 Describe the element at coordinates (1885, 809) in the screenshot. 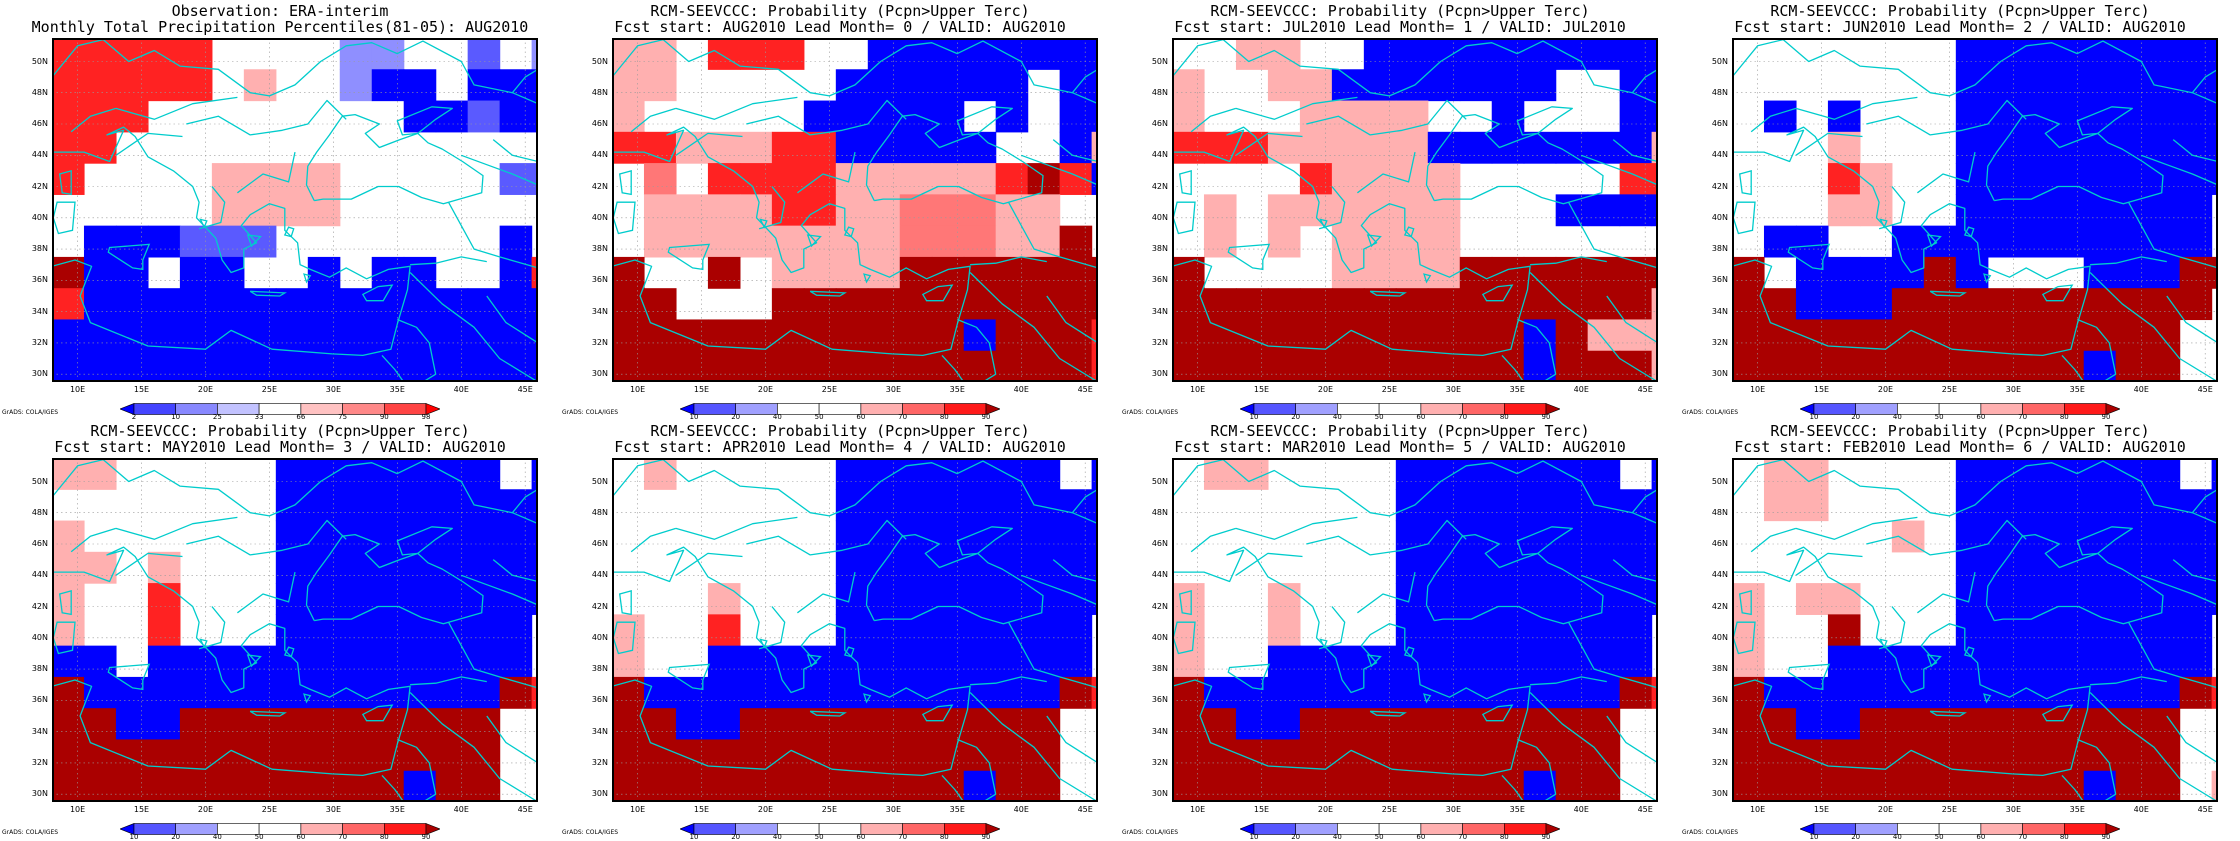

I see `lon-tick-label: 20E` at that location.